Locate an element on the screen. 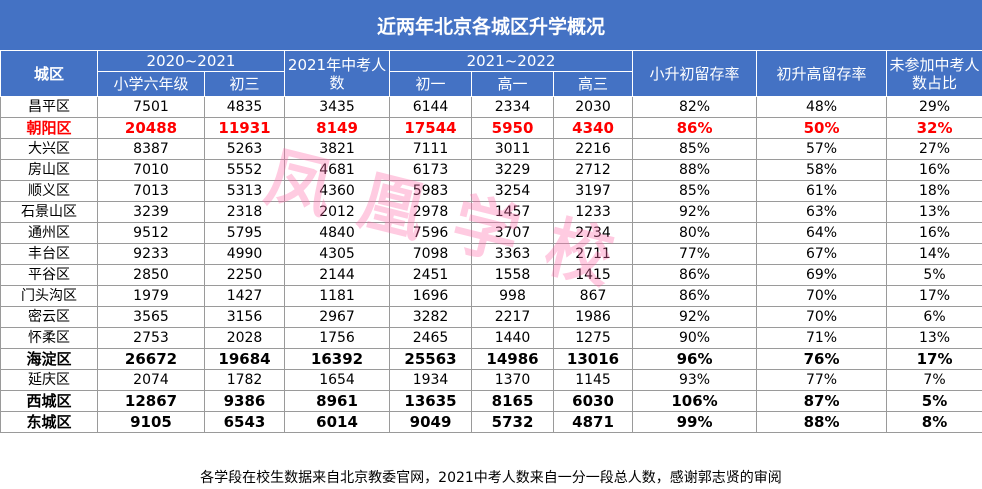  cell-district: 平谷区 is located at coordinates (49, 275).